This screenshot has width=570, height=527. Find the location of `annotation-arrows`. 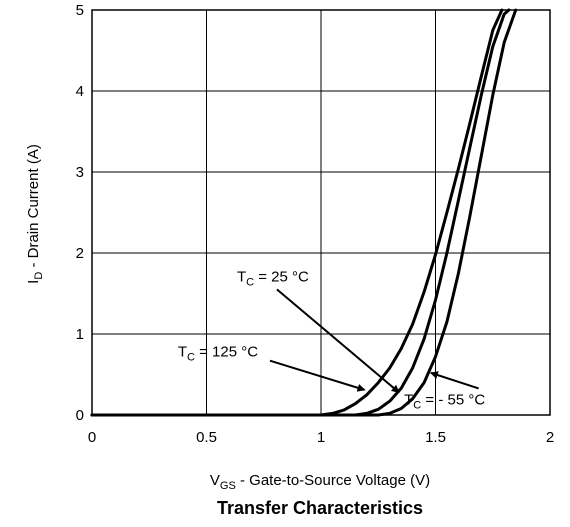

annotation-arrows is located at coordinates (374, 341).